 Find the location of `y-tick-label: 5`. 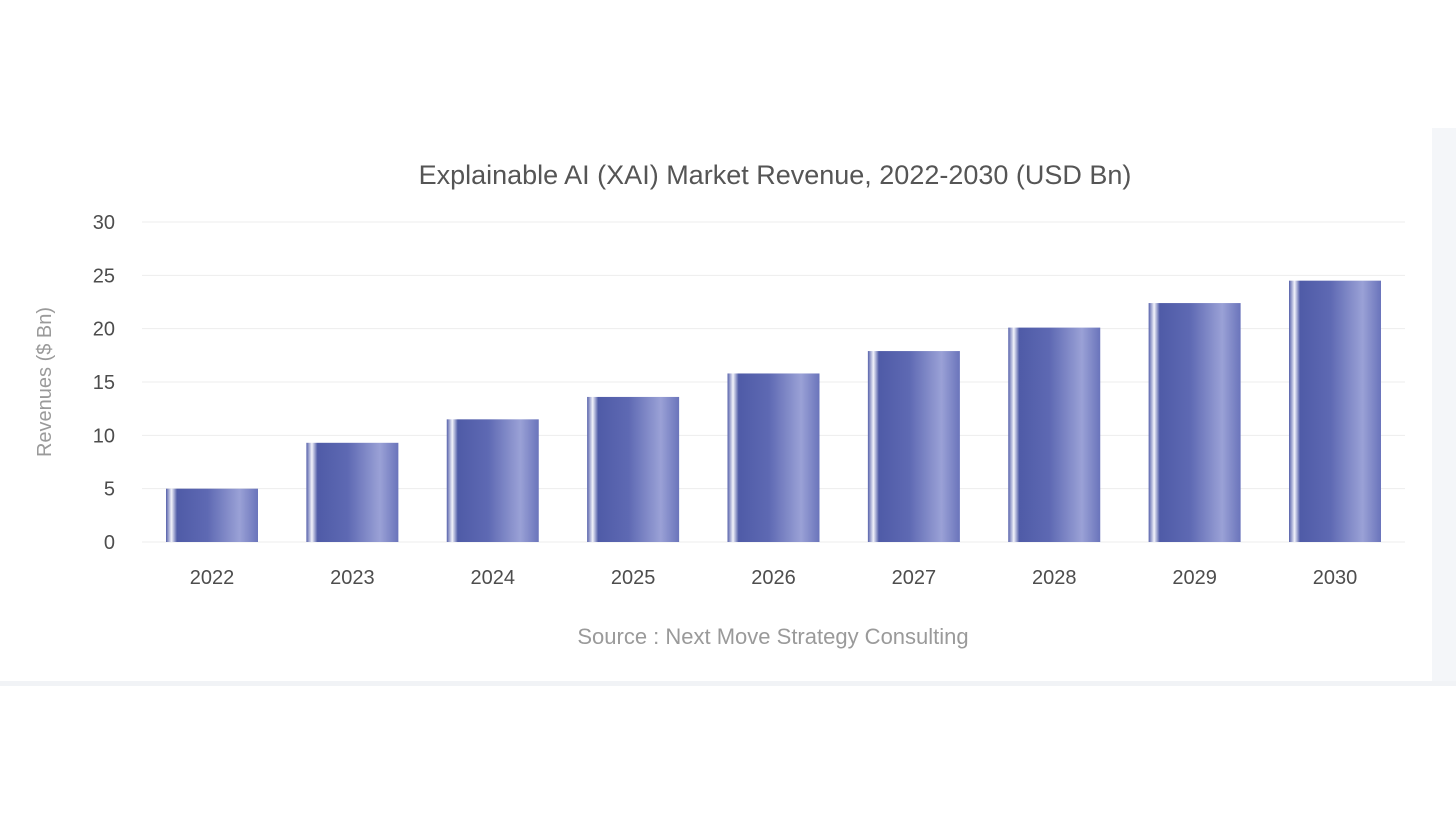

y-tick-label: 5 is located at coordinates (109, 490).